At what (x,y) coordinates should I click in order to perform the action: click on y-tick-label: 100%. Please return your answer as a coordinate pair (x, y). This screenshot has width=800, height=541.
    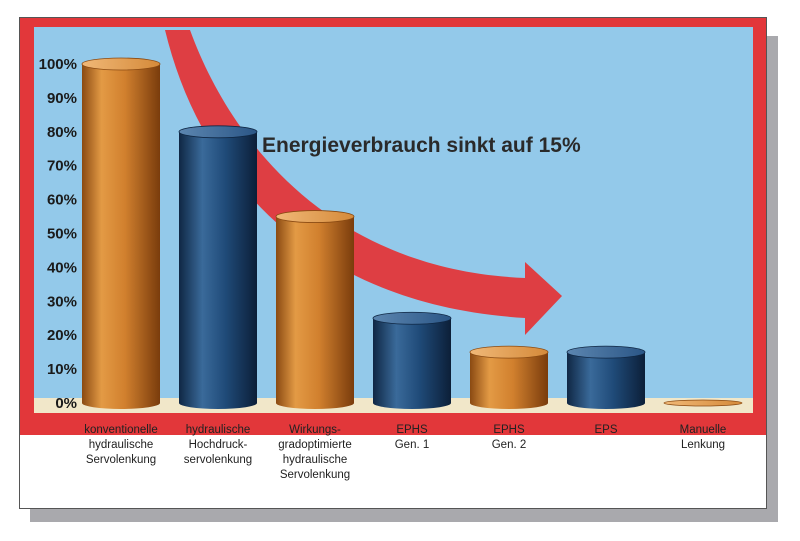
    Looking at the image, I should click on (58, 64).